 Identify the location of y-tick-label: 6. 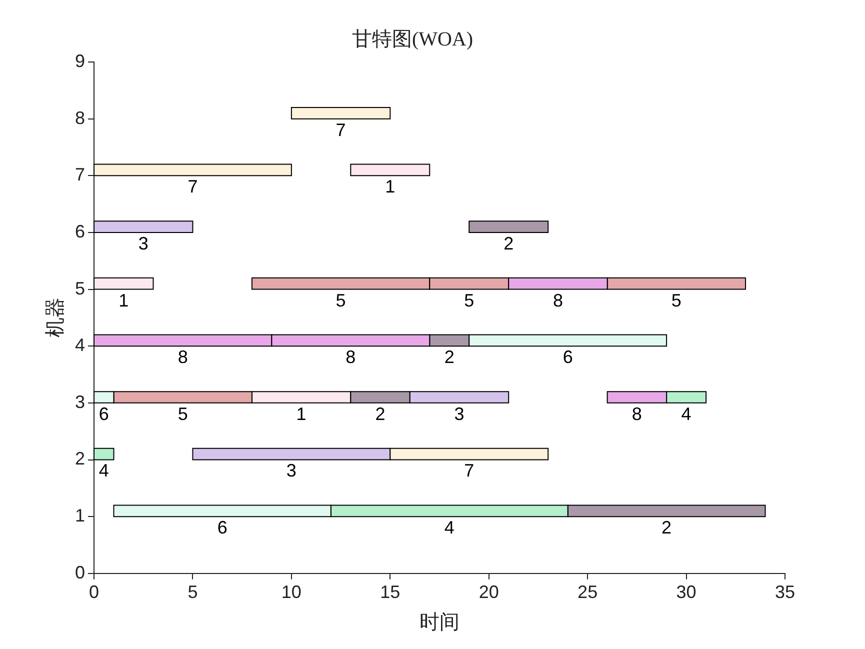
(80, 231).